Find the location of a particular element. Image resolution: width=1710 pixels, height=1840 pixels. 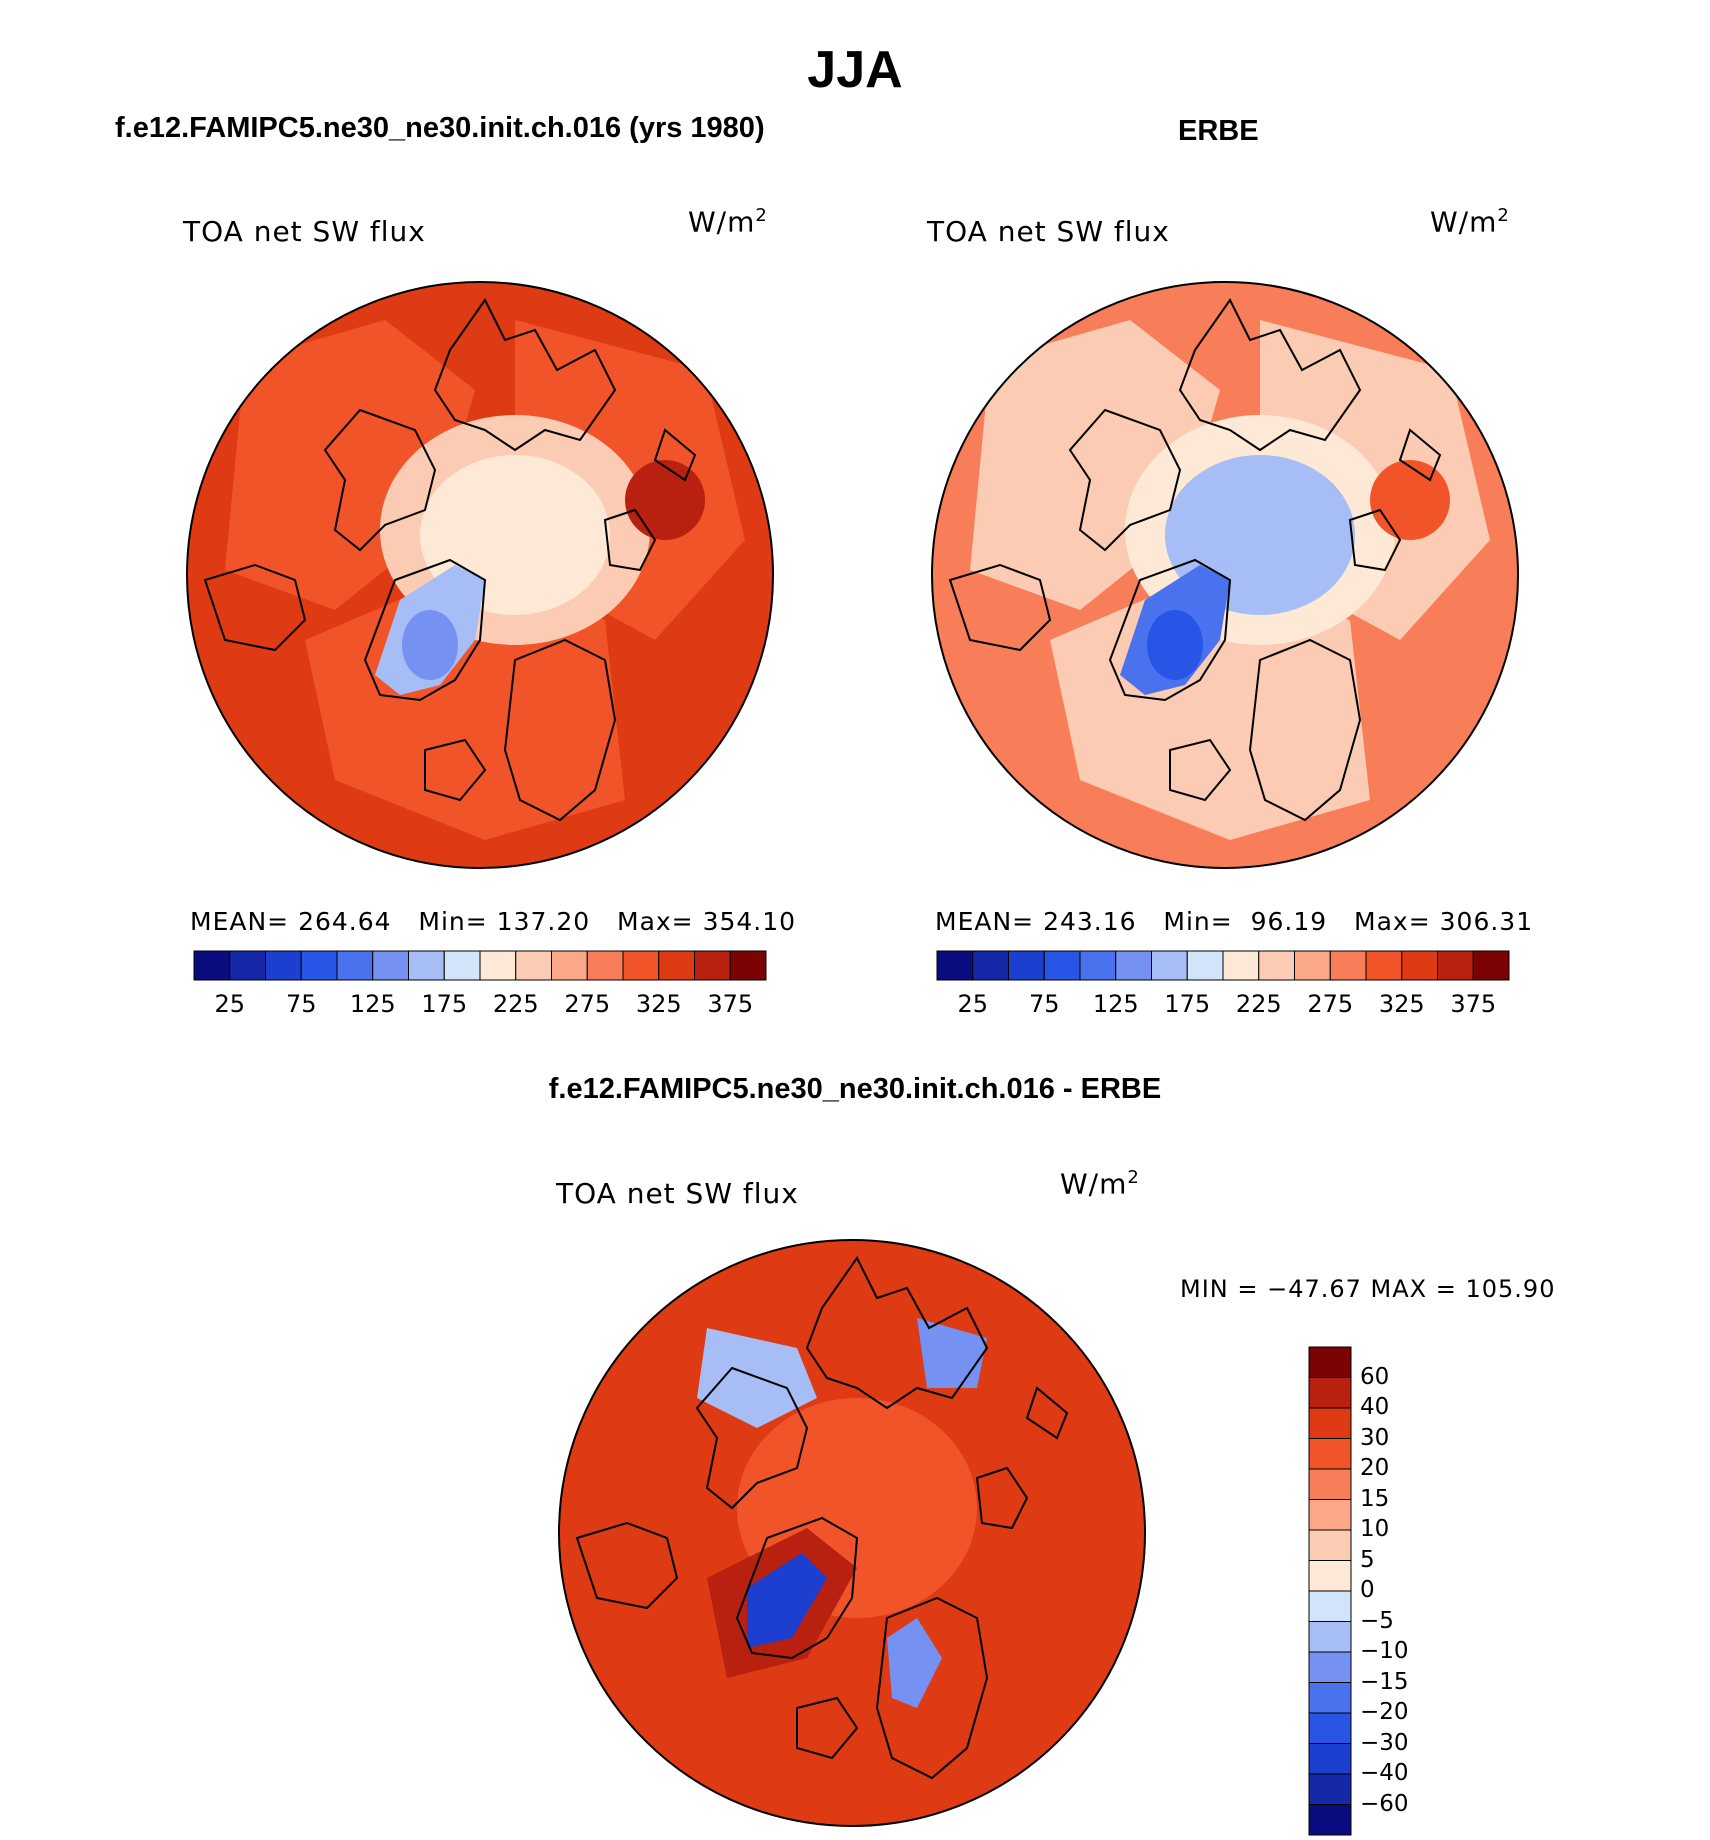

difference-colorbar is located at coordinates (1330, 1591).